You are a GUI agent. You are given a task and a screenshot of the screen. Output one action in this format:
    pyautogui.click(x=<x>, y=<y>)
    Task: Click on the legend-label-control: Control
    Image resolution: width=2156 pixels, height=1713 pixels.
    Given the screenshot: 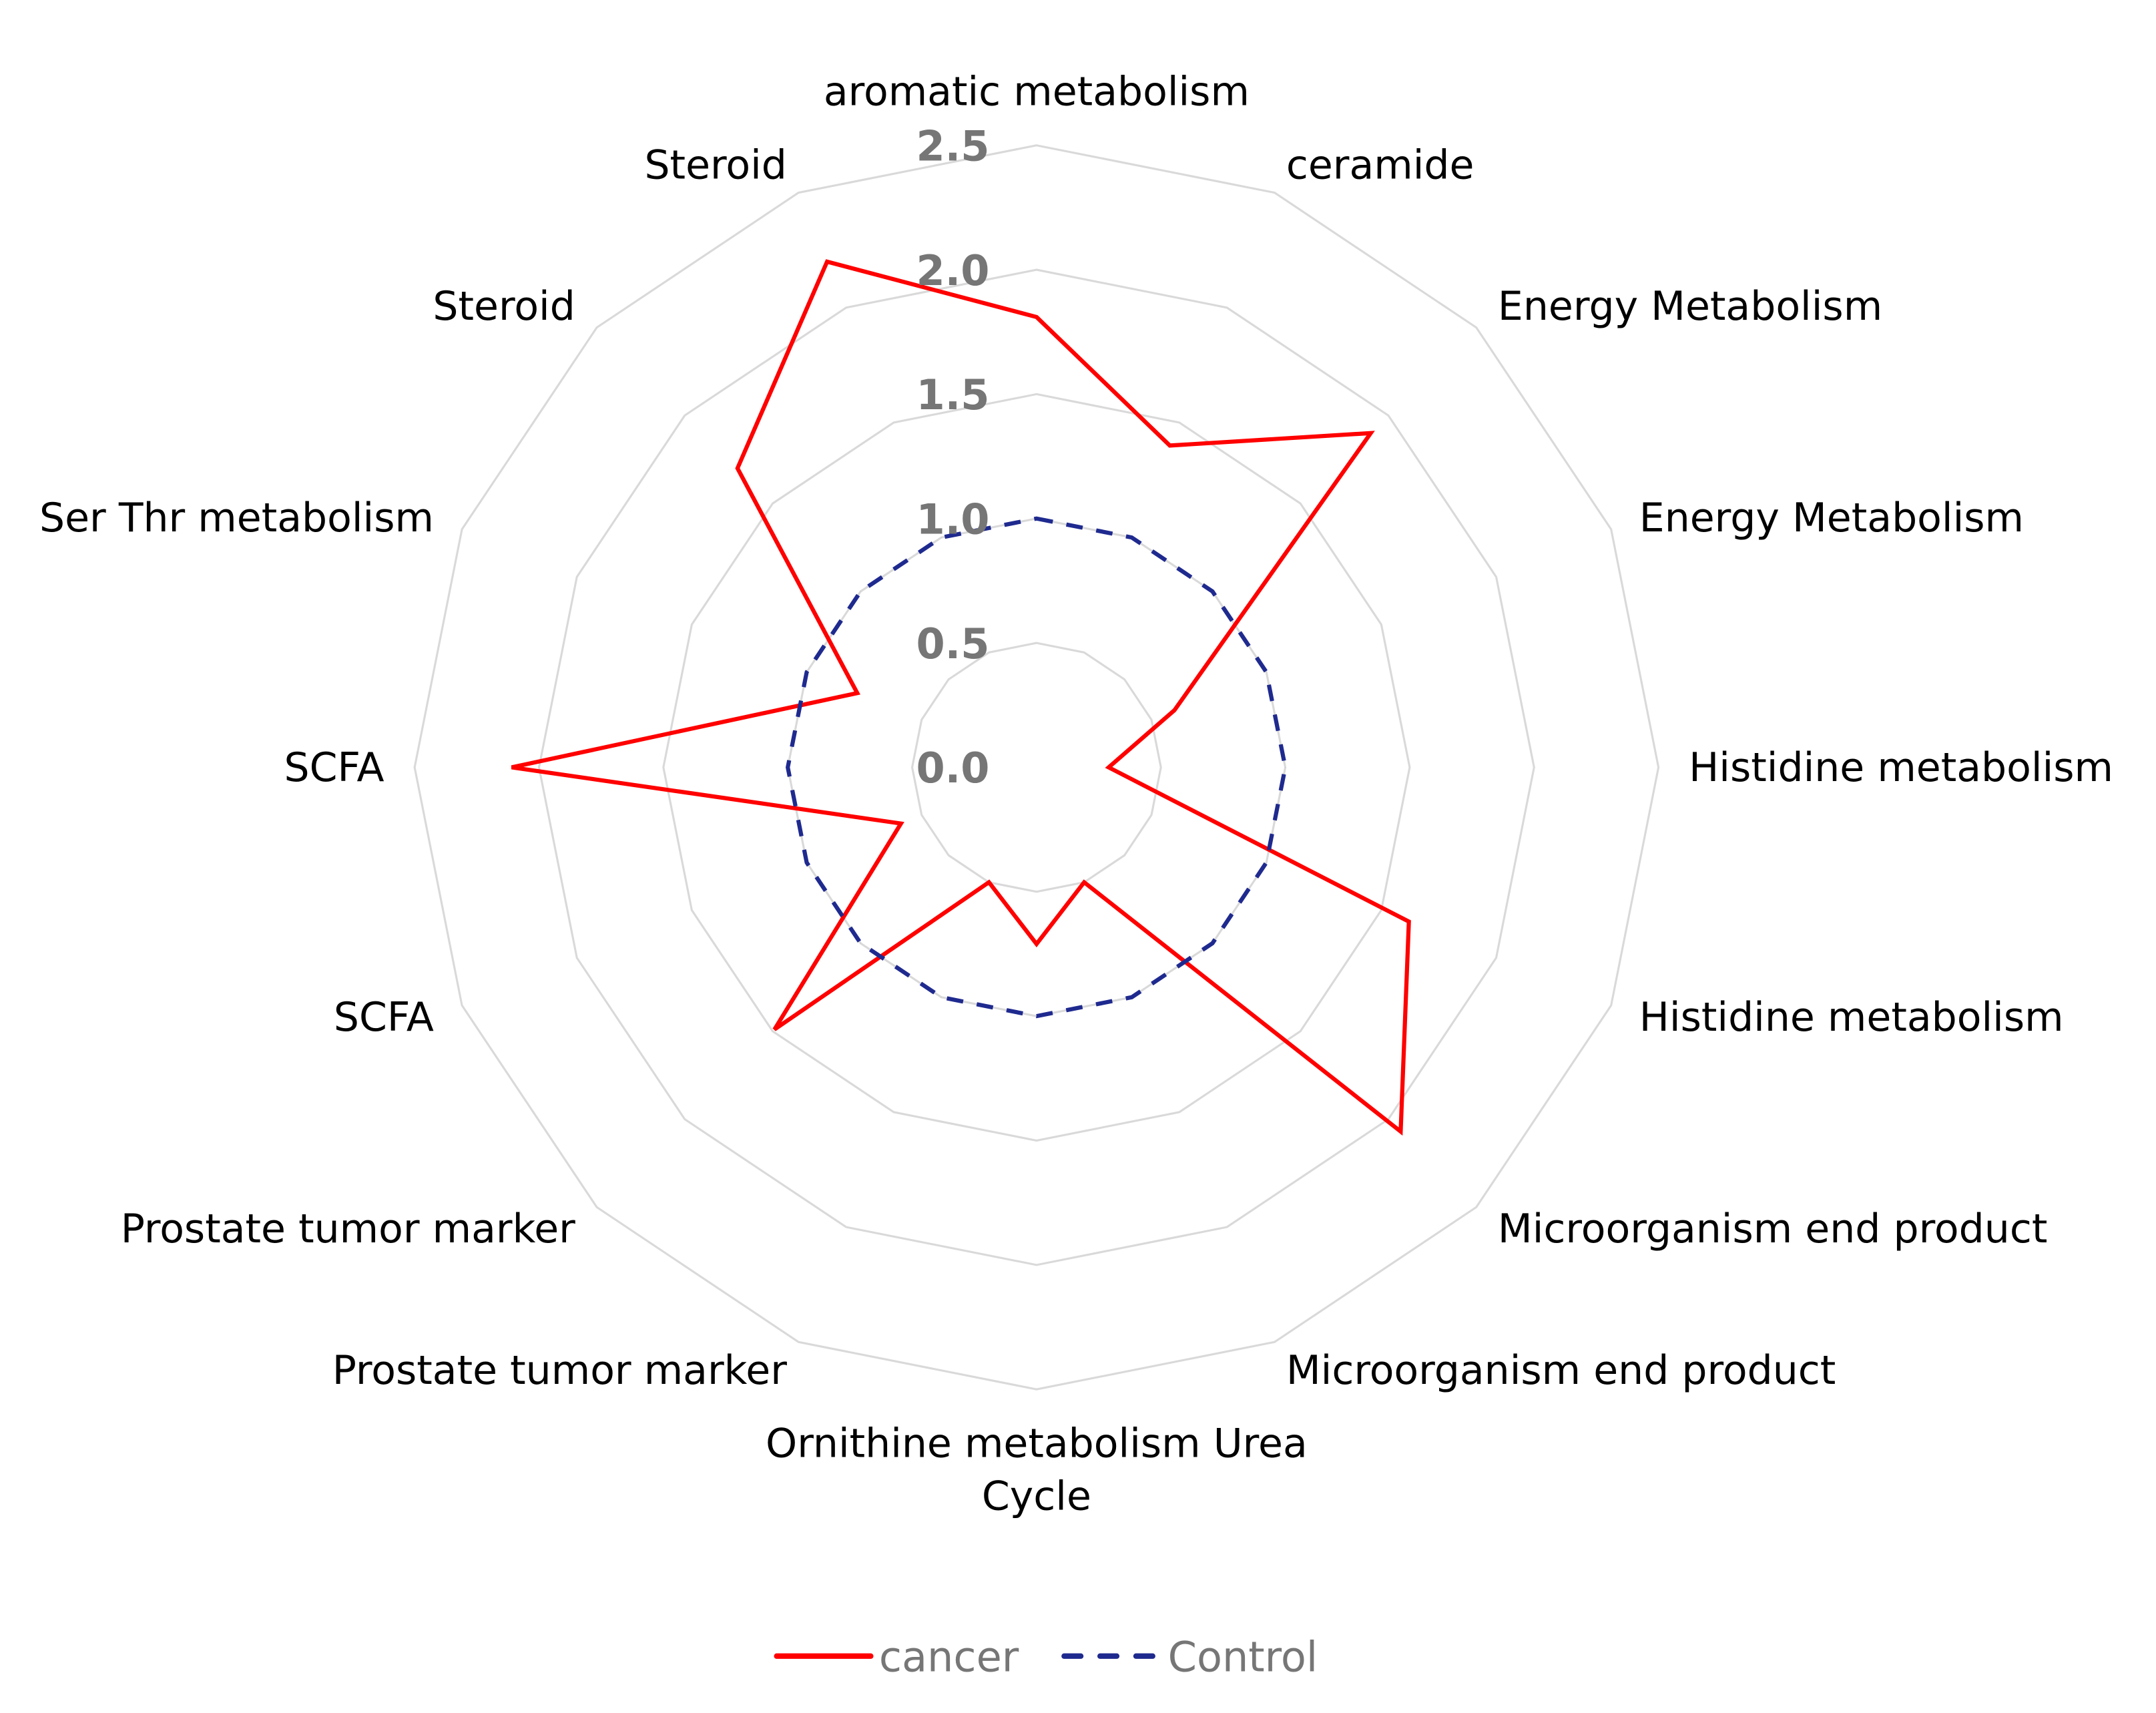 What is the action you would take?
    pyautogui.click(x=1243, y=1657)
    